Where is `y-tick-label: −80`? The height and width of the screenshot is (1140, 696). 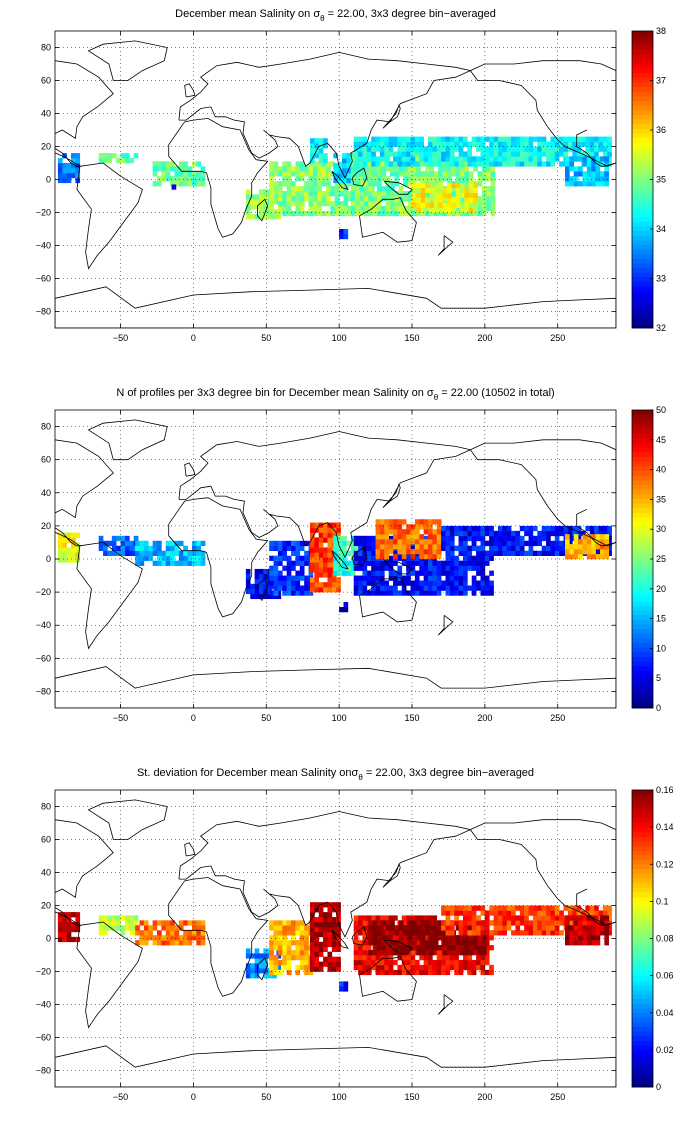
y-tick-label: −80 is located at coordinates (43, 691).